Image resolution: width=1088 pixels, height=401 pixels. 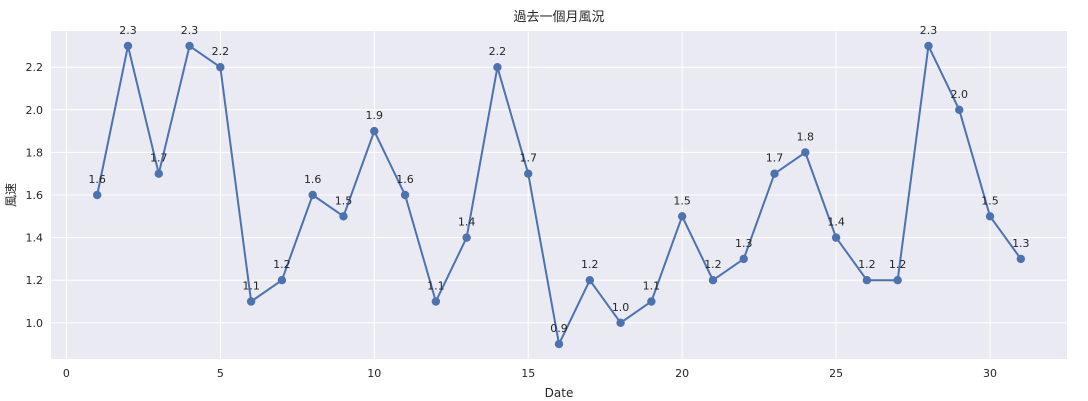 What do you see at coordinates (806, 136) in the screenshot?
I see `data-label: 1.8` at bounding box center [806, 136].